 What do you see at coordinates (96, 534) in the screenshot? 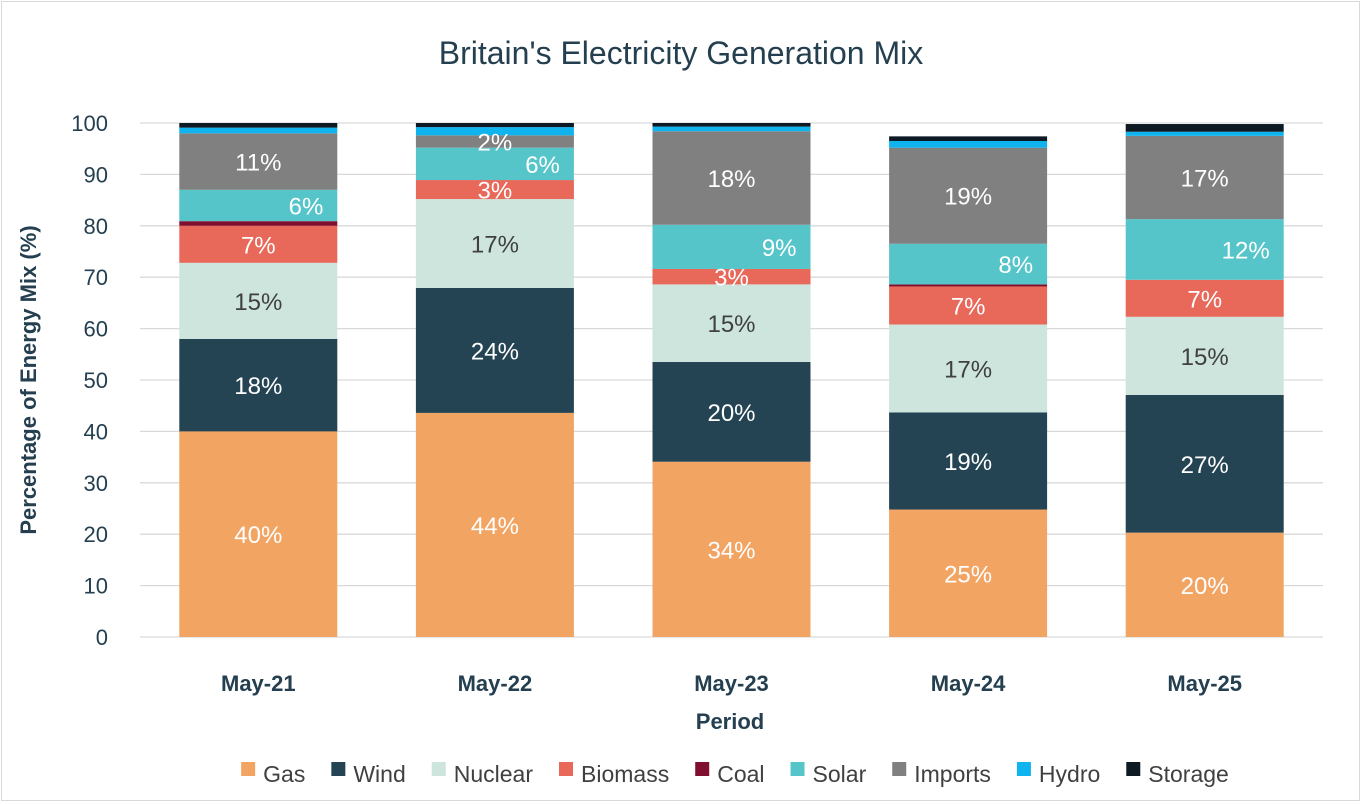
I see `y-tick-label: 20` at bounding box center [96, 534].